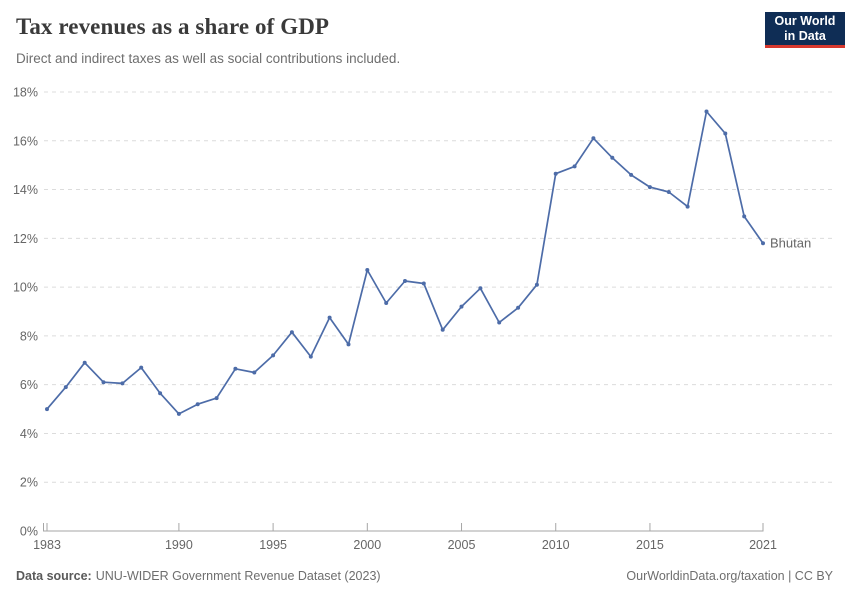 This screenshot has width=850, height=600. Describe the element at coordinates (29, 434) in the screenshot. I see `y-tick-label: 4%` at that location.